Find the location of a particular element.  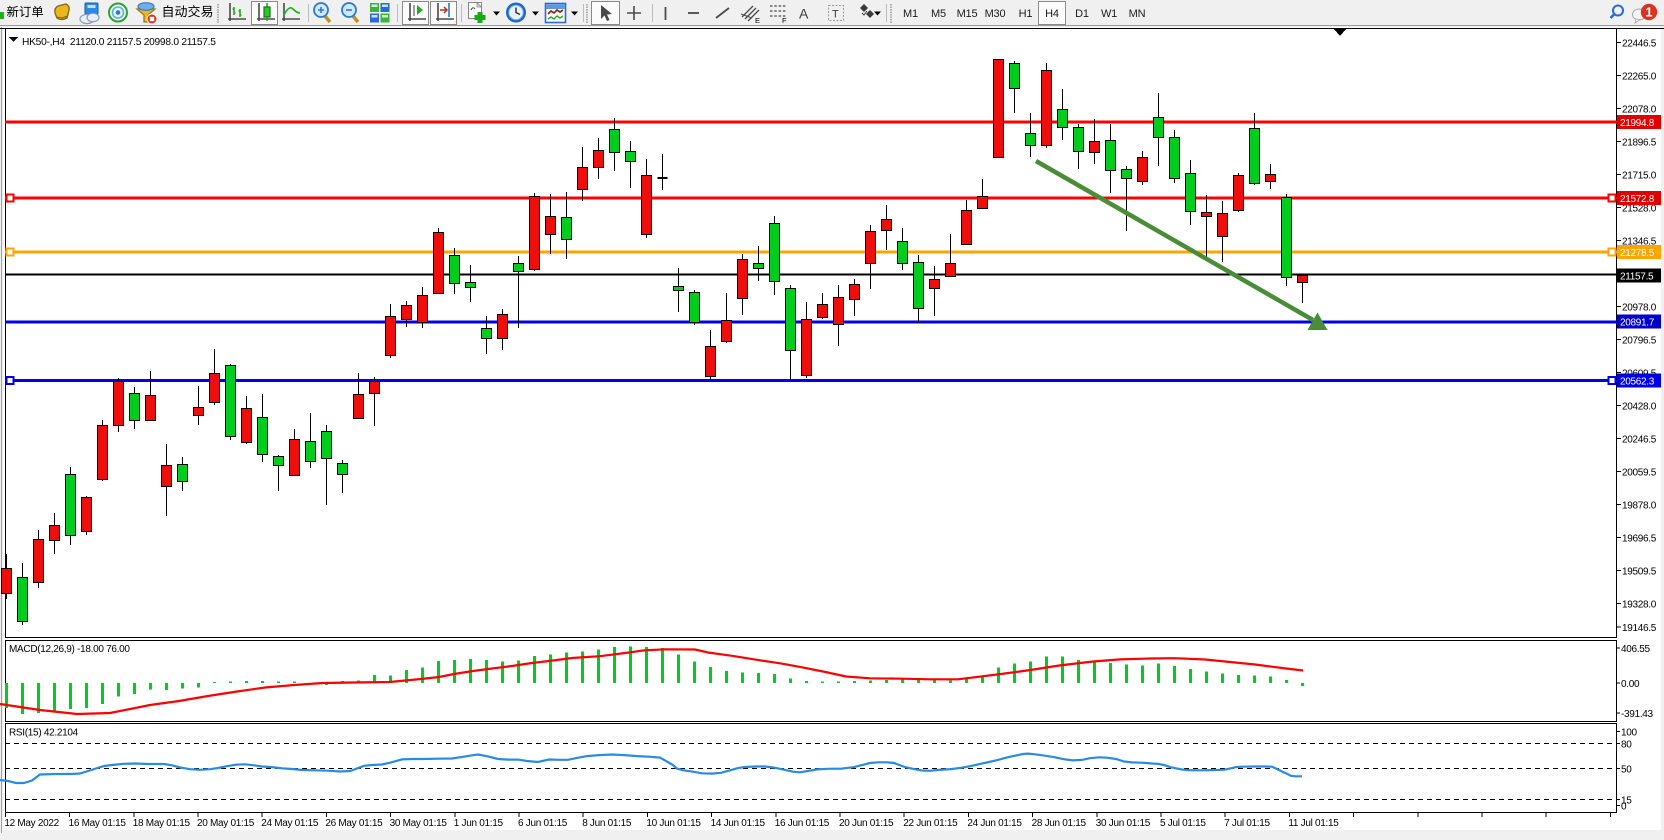

svg-text: 15 is located at coordinates (1626, 801).